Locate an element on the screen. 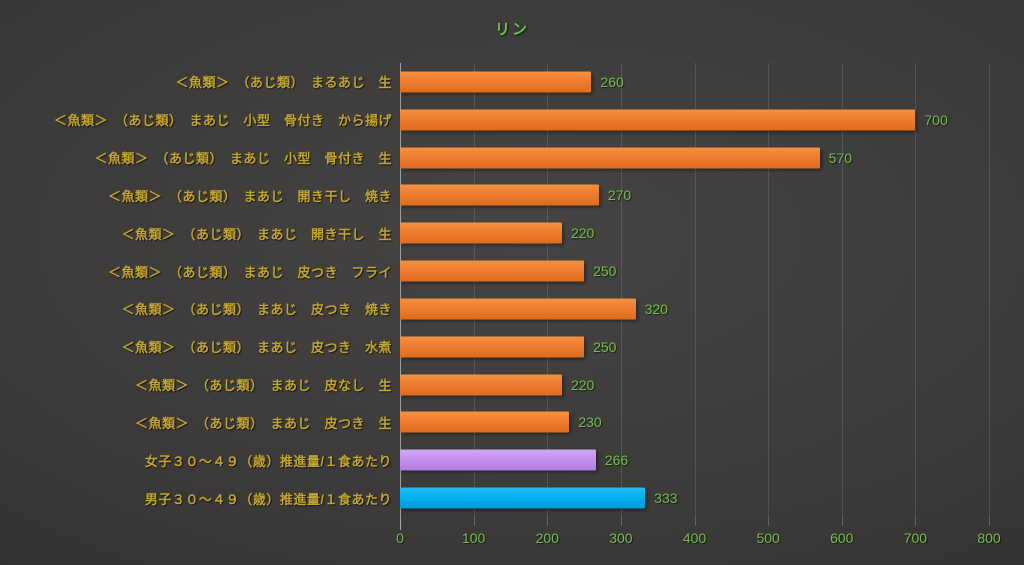 The width and height of the screenshot is (1024, 565). x-axis-tick-label: 800 is located at coordinates (989, 538).